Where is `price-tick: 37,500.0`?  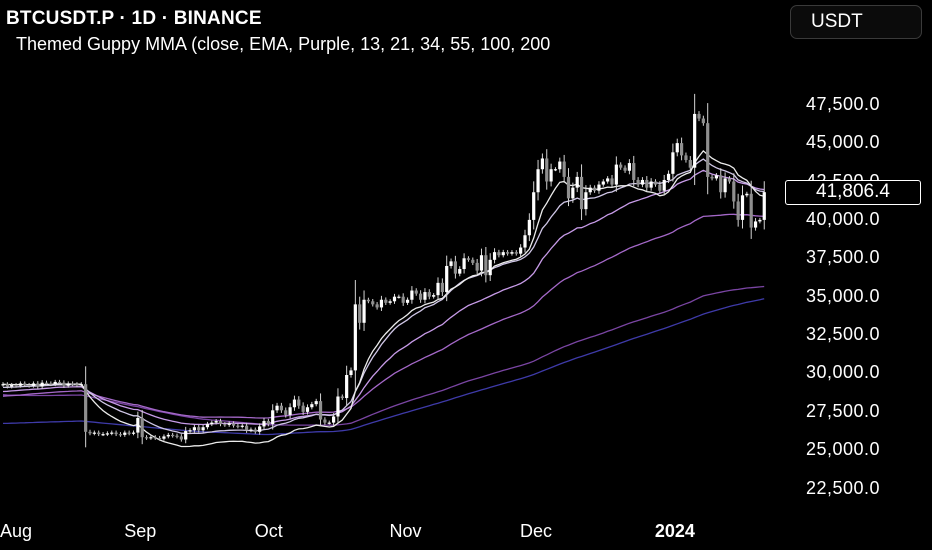 price-tick: 37,500.0 is located at coordinates (843, 257).